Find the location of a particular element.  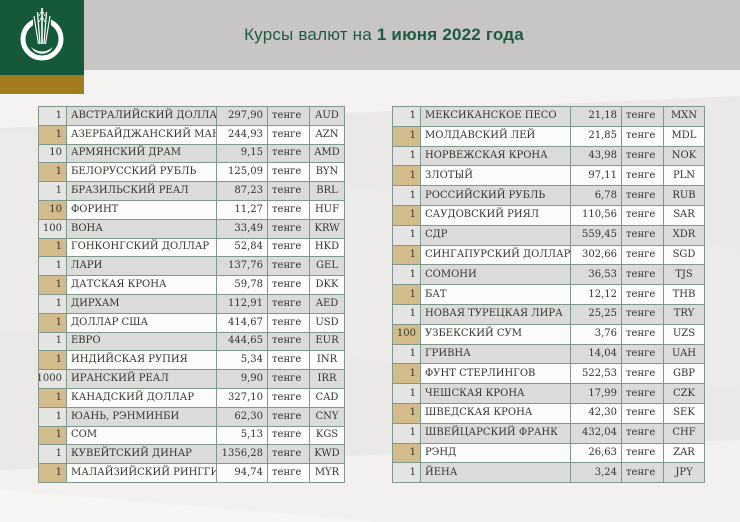

currency-code-cell: GEL is located at coordinates (326, 266).